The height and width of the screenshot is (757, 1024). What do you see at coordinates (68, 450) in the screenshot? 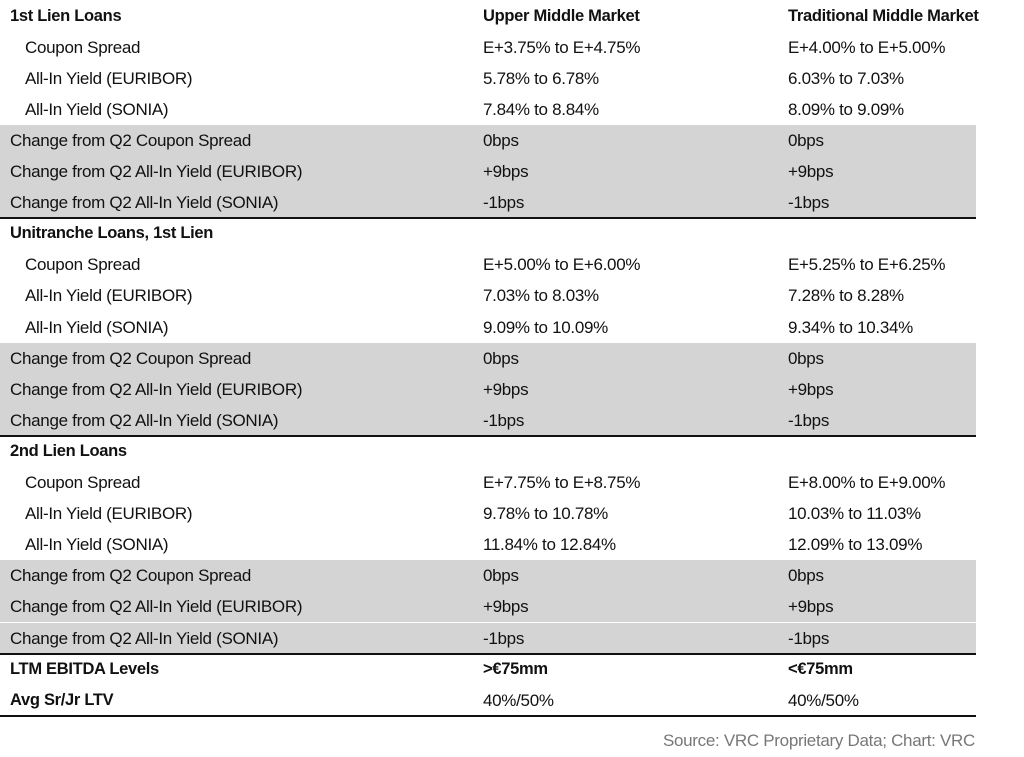
I see `row-label: 2nd Lien Loans` at bounding box center [68, 450].